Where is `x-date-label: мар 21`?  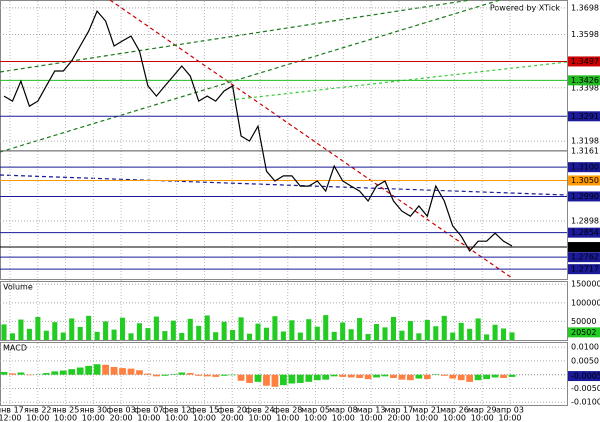
x-date-label: мар 21 is located at coordinates (426, 410).